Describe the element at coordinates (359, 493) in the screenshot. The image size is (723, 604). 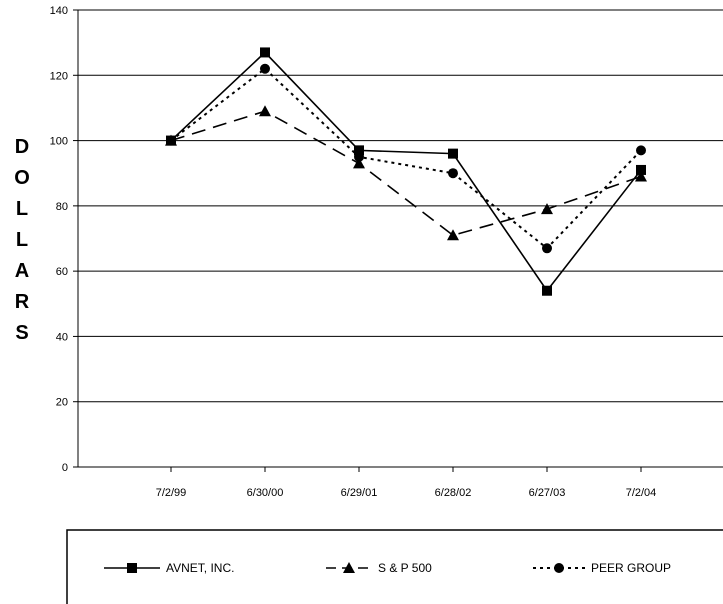
I see `x-tick-label: 6/29/01` at that location.